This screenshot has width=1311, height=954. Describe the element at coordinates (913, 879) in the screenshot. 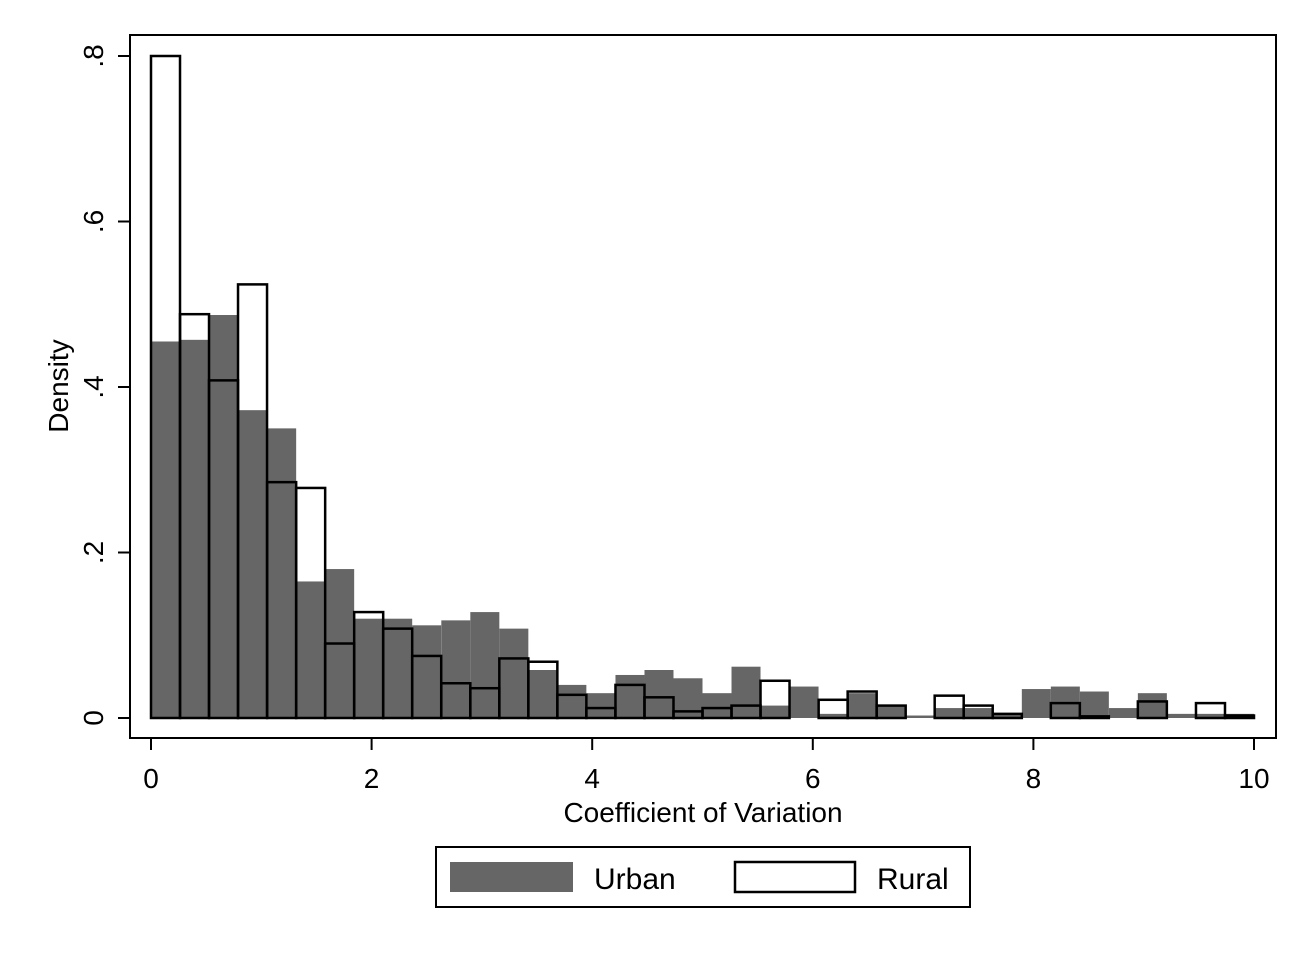

I see `legend-label-rural: Rural` at that location.